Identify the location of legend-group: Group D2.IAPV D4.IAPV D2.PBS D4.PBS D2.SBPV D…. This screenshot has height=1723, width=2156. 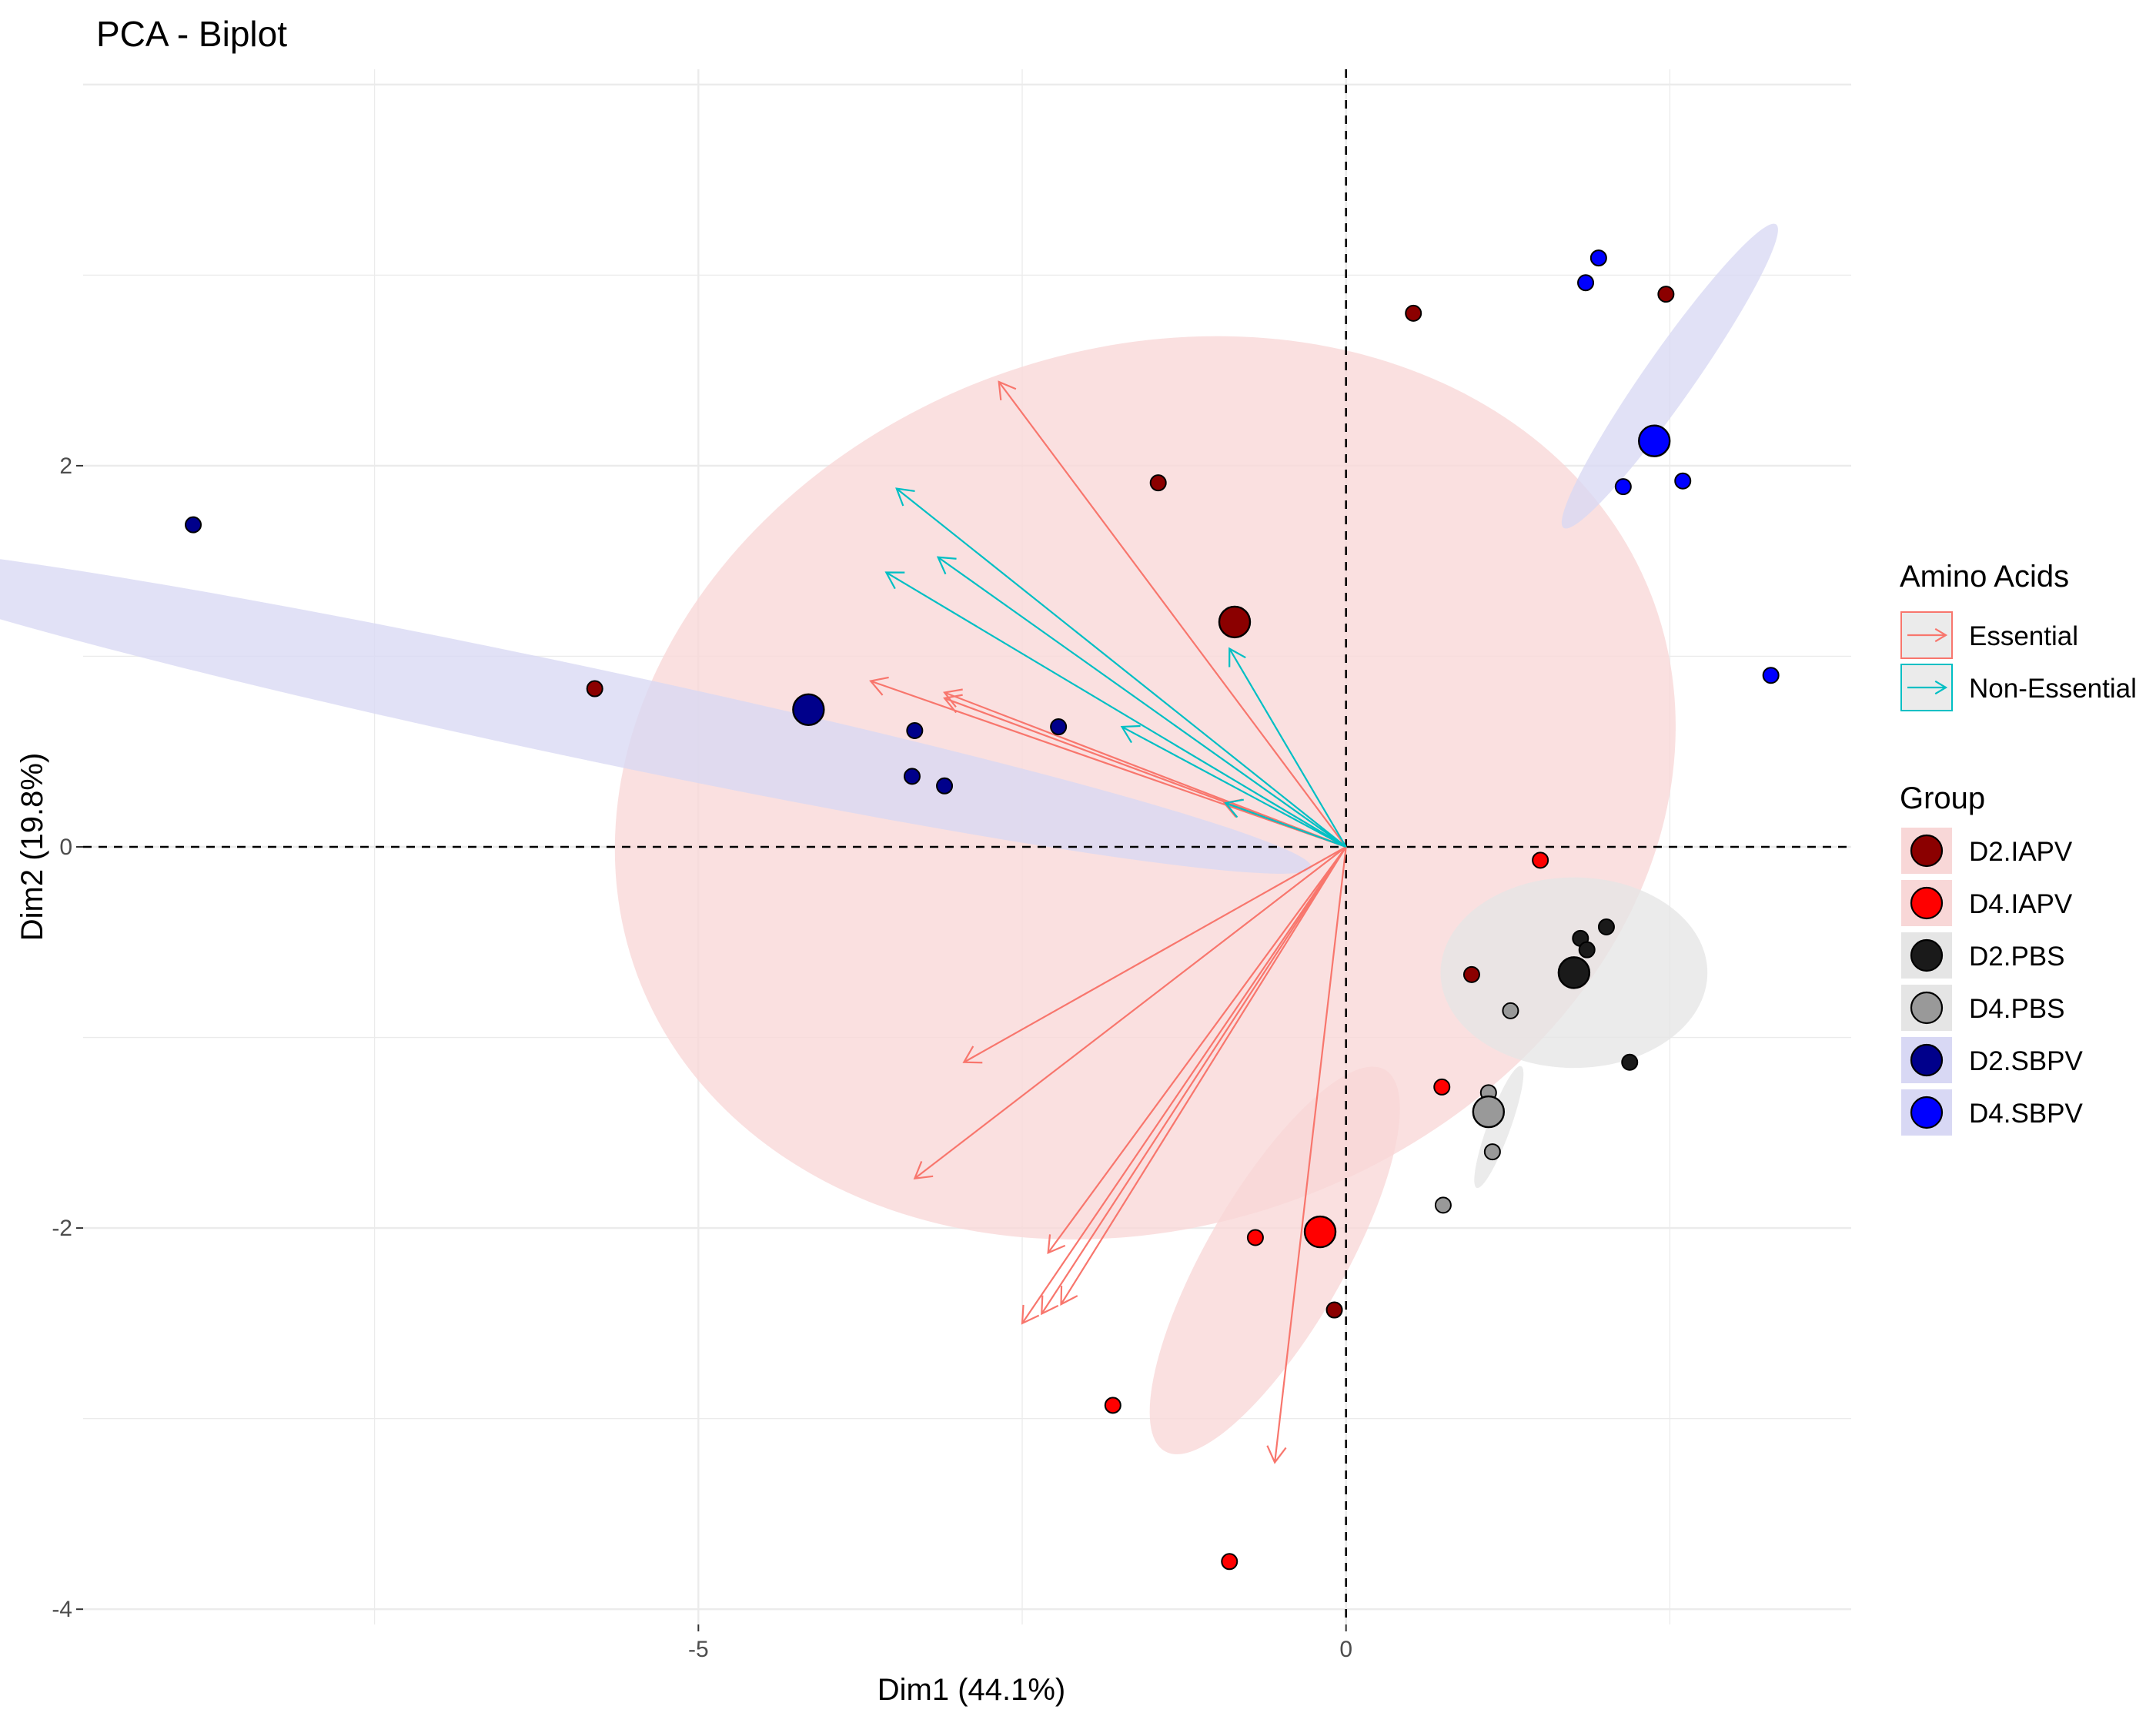
(1992, 958).